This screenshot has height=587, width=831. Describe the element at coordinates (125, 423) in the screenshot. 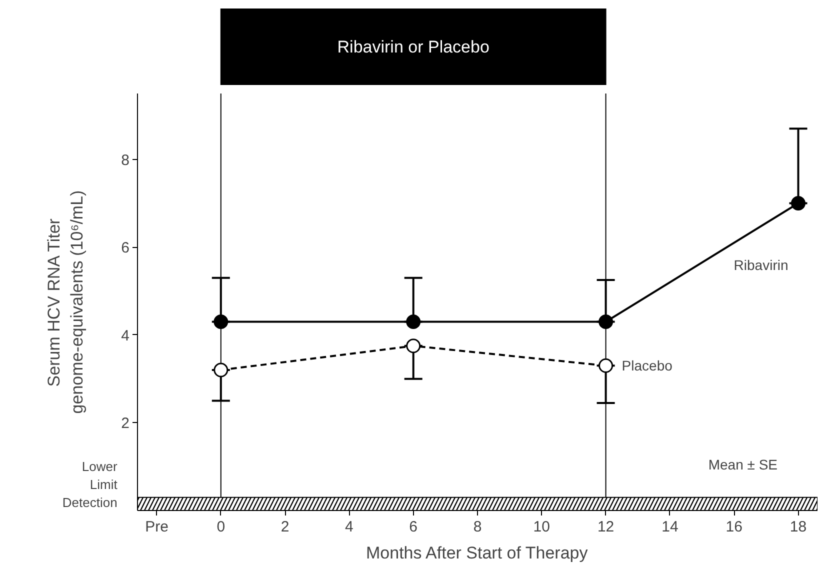

I see `y-tick-label: 2` at that location.